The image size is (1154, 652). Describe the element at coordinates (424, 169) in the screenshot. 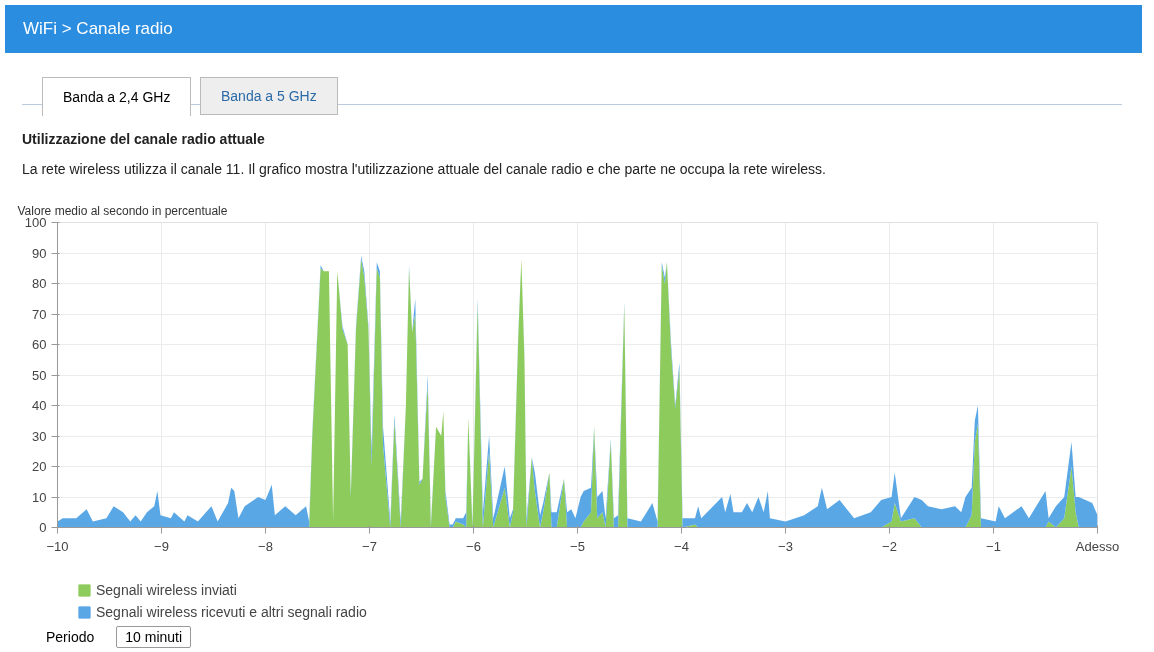

I see `chart-subtitle: La rete wireless utilizza il canale 11. Il grafico mostra l'utilizzazione attuale del canale radio e che parte ne occupa la rete wireless.` at that location.